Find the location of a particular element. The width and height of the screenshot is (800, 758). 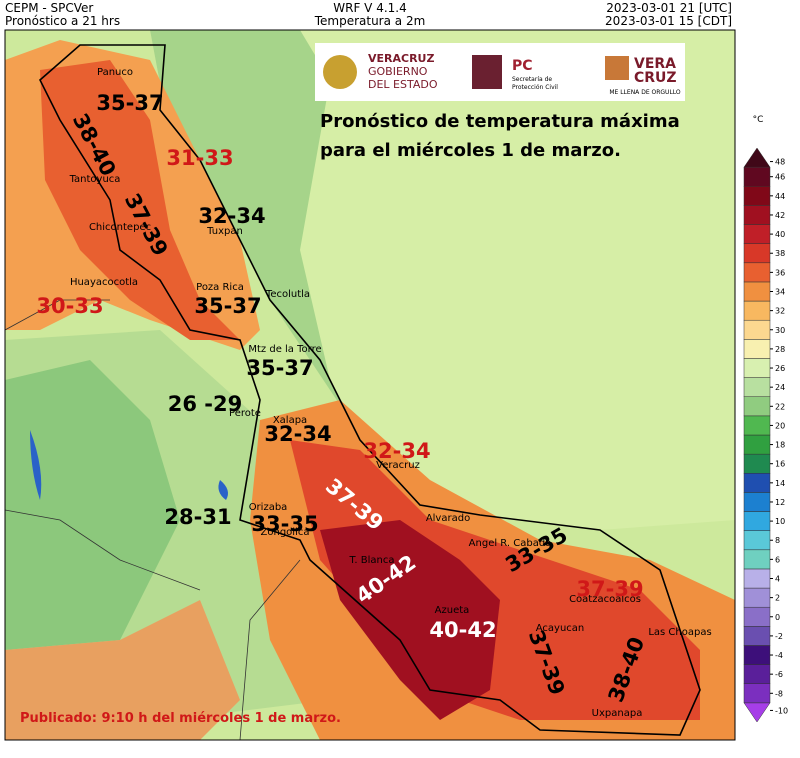

colorbar-tick-label: -6 is located at coordinates (779, 674).